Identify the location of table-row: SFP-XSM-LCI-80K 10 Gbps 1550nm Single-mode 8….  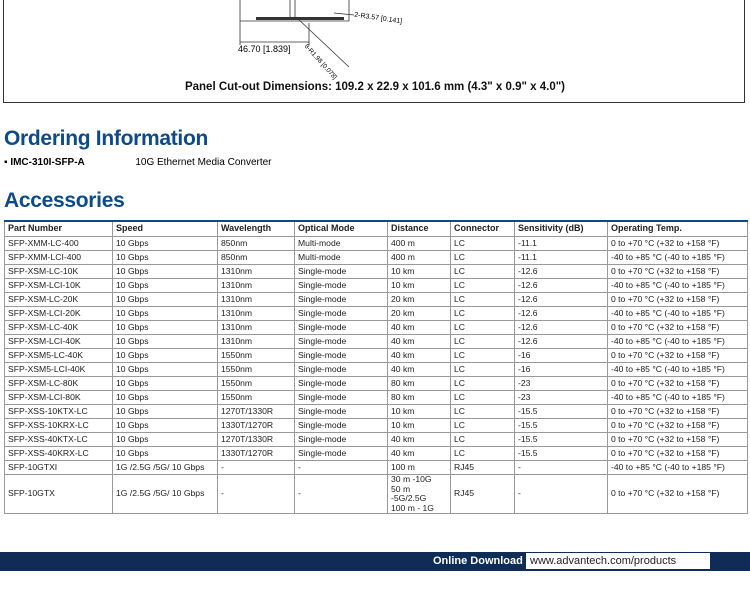
(376, 397).